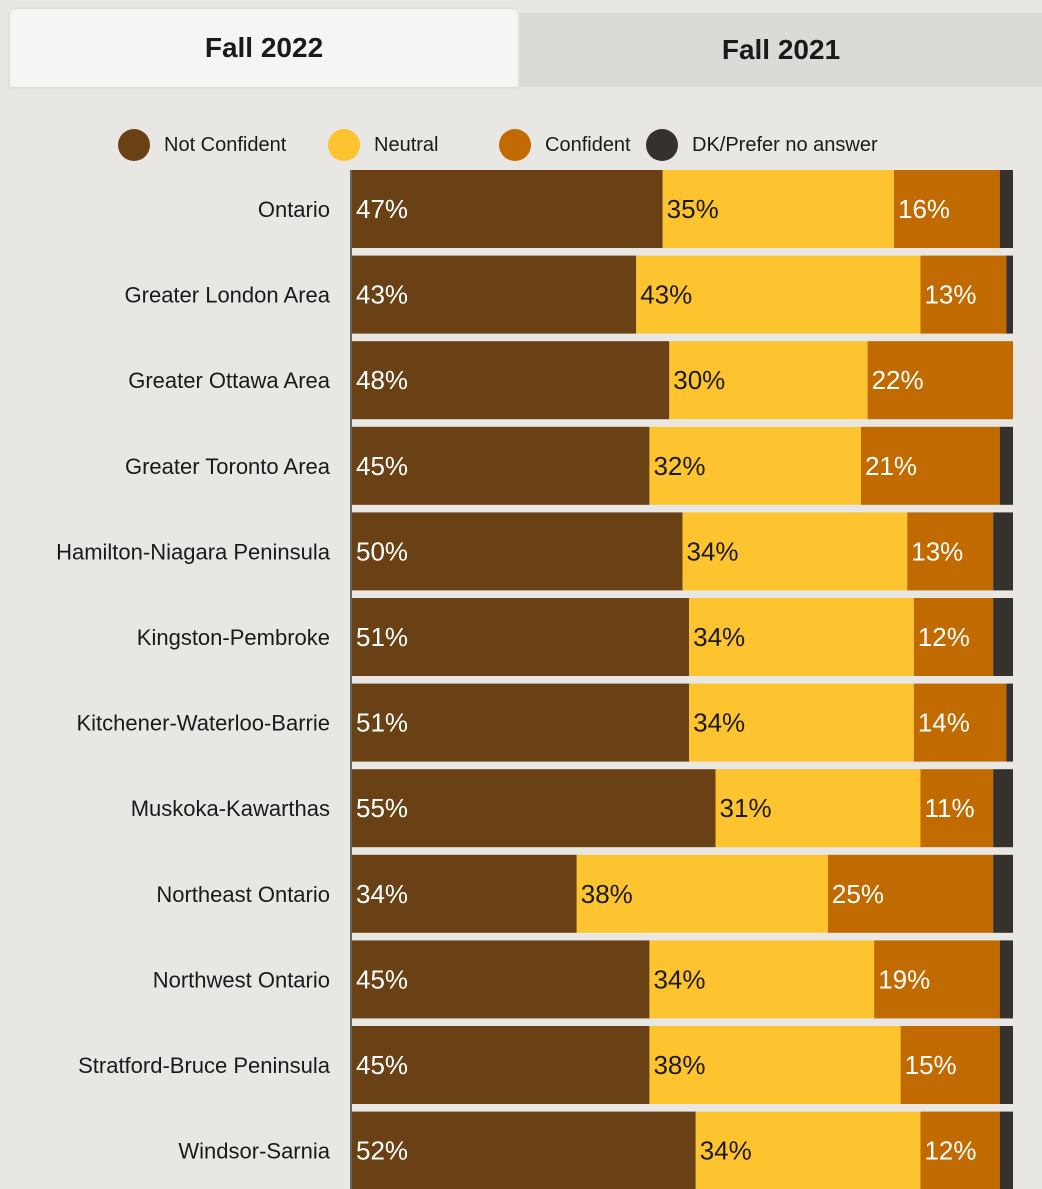  What do you see at coordinates (666, 295) in the screenshot?
I see `data-label-neutral: 43%` at bounding box center [666, 295].